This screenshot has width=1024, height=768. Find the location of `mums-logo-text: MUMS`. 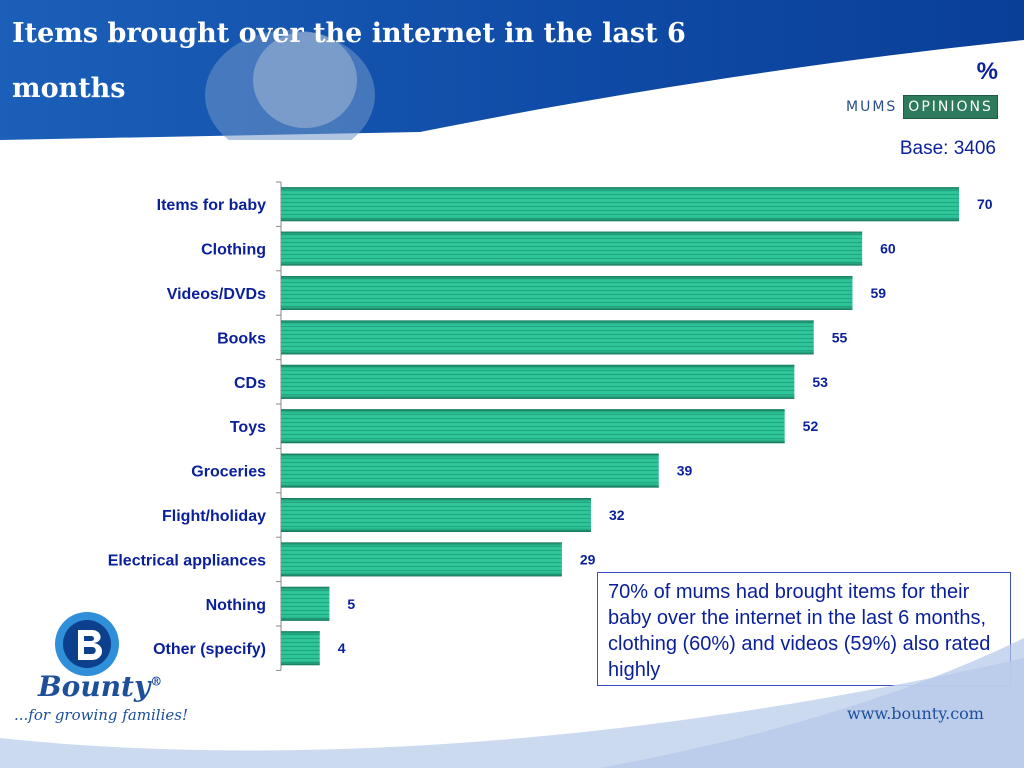

mums-logo-text: MUMS is located at coordinates (872, 107).